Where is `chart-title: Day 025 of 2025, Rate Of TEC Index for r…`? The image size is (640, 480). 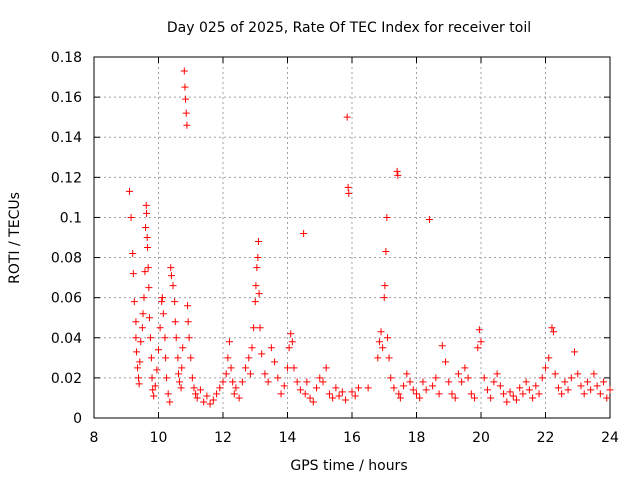
chart-title: Day 025 of 2025, Rate Of TEC Index for r… is located at coordinates (349, 28).